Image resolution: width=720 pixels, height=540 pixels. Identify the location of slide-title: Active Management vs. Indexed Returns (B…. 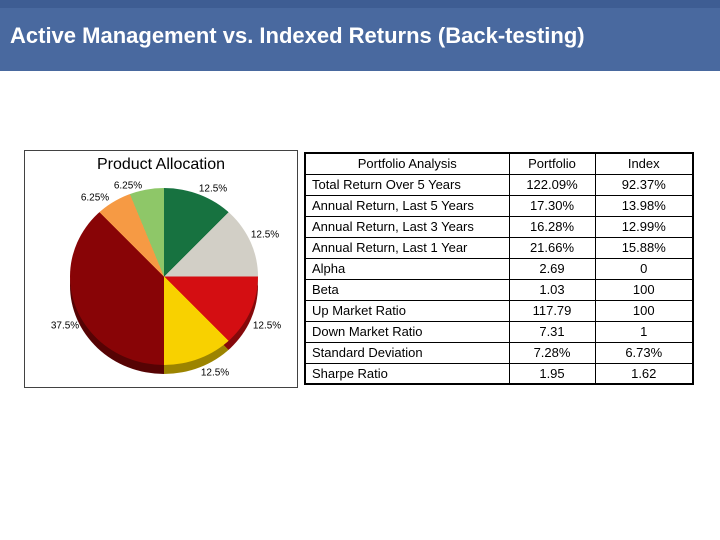
(297, 35).